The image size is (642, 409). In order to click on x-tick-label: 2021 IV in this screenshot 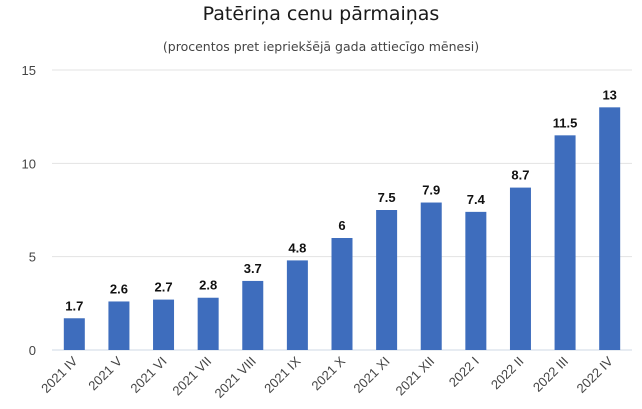, I will do `click(59, 374)`.